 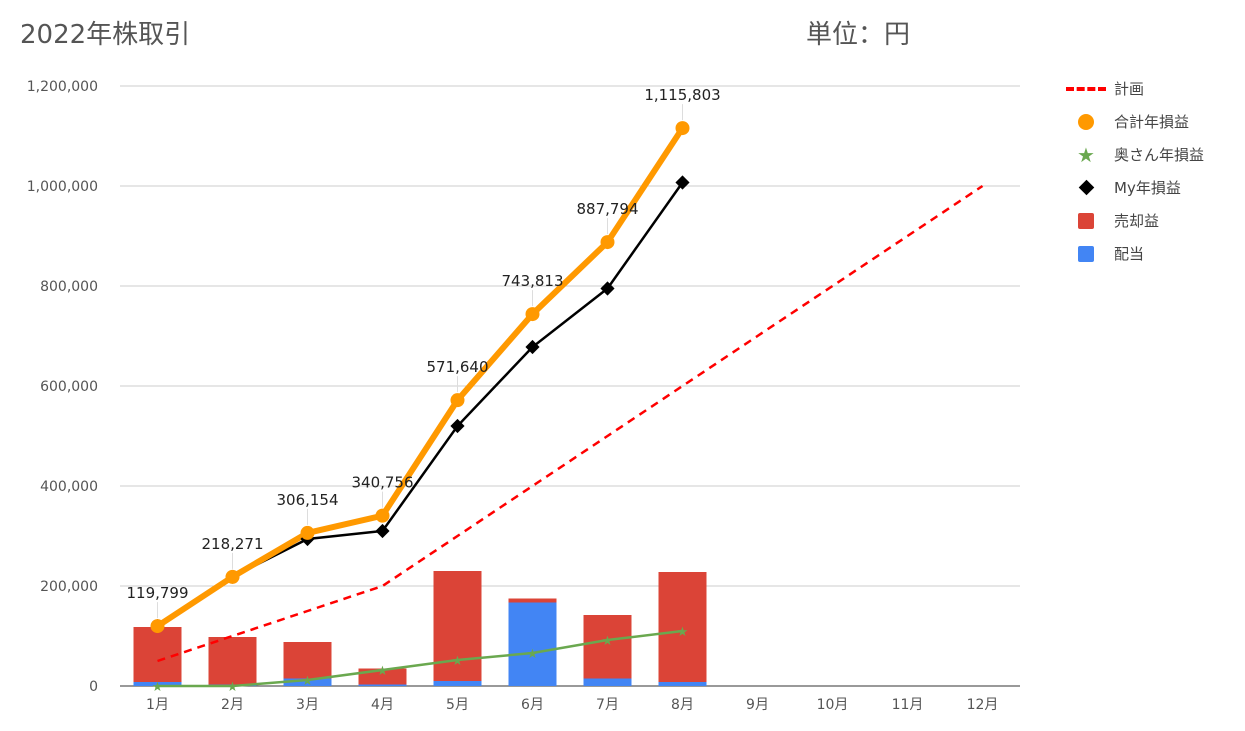 What do you see at coordinates (420, 658) in the screenshot?
I see `wife-line` at bounding box center [420, 658].